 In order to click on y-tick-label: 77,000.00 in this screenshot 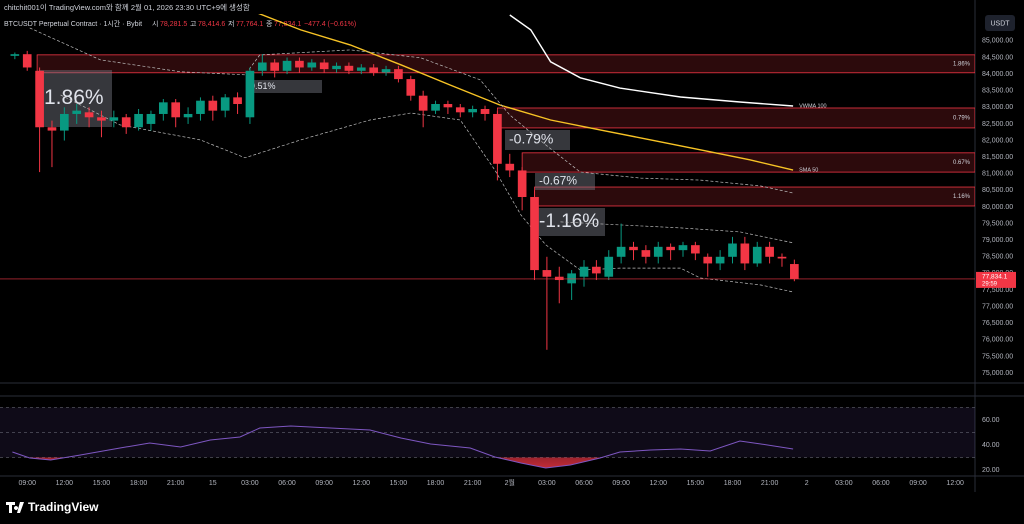, I will do `click(997, 306)`.